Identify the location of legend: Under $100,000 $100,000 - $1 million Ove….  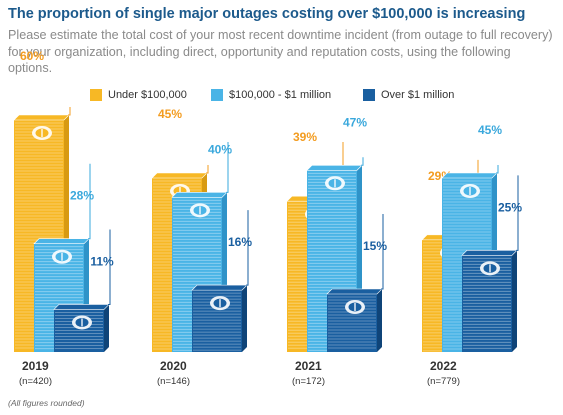
(281, 97).